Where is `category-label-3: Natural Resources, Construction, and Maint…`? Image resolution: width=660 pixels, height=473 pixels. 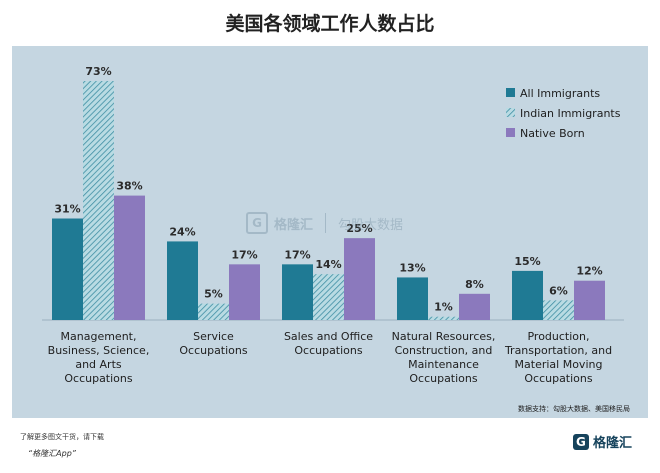
category-label-3: Natural Resources, Construction, and Maint… is located at coordinates (444, 357).